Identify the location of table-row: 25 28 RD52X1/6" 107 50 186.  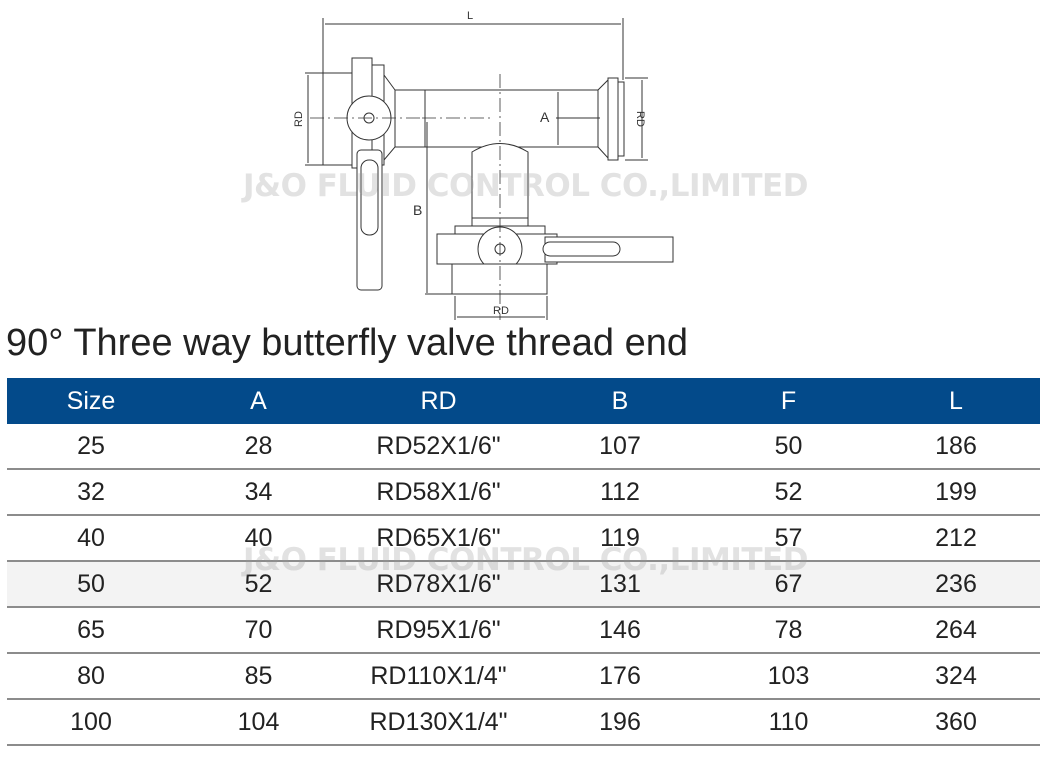
(523, 447).